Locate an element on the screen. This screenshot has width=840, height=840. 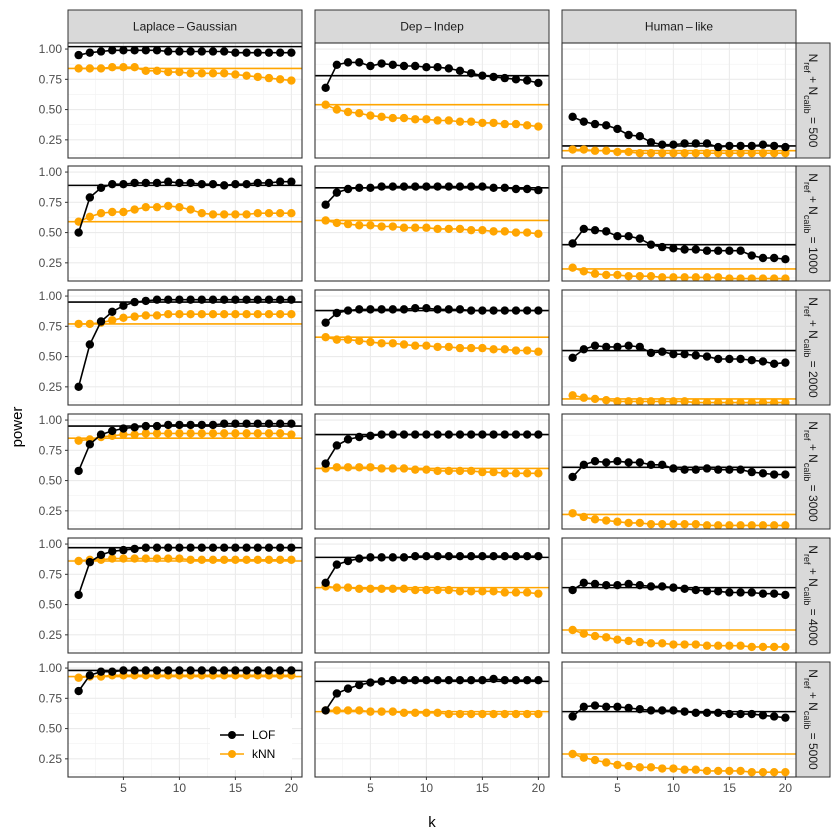
gridlines is located at coordinates (679, 719).